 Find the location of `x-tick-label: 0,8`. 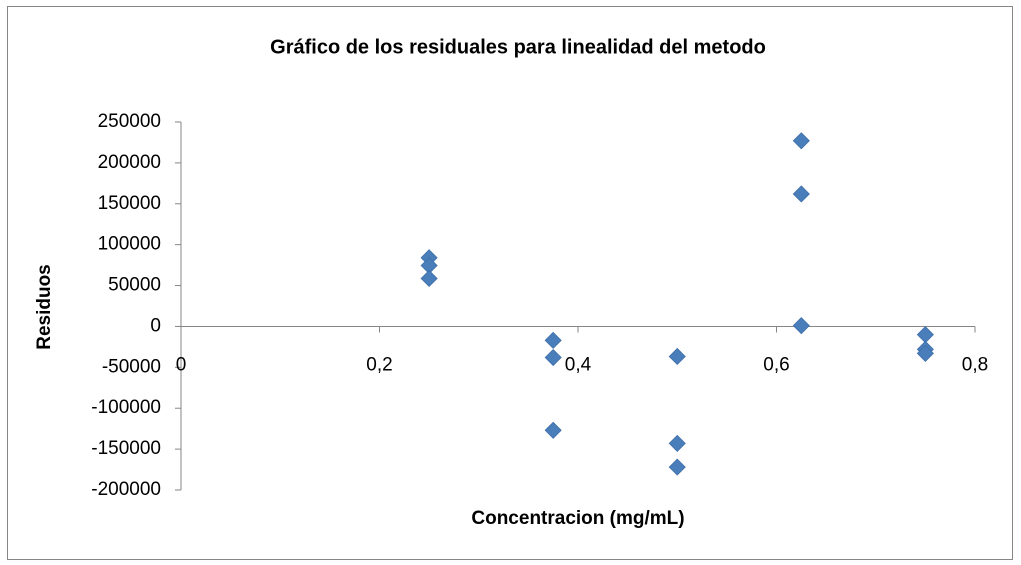

x-tick-label: 0,8 is located at coordinates (975, 364).